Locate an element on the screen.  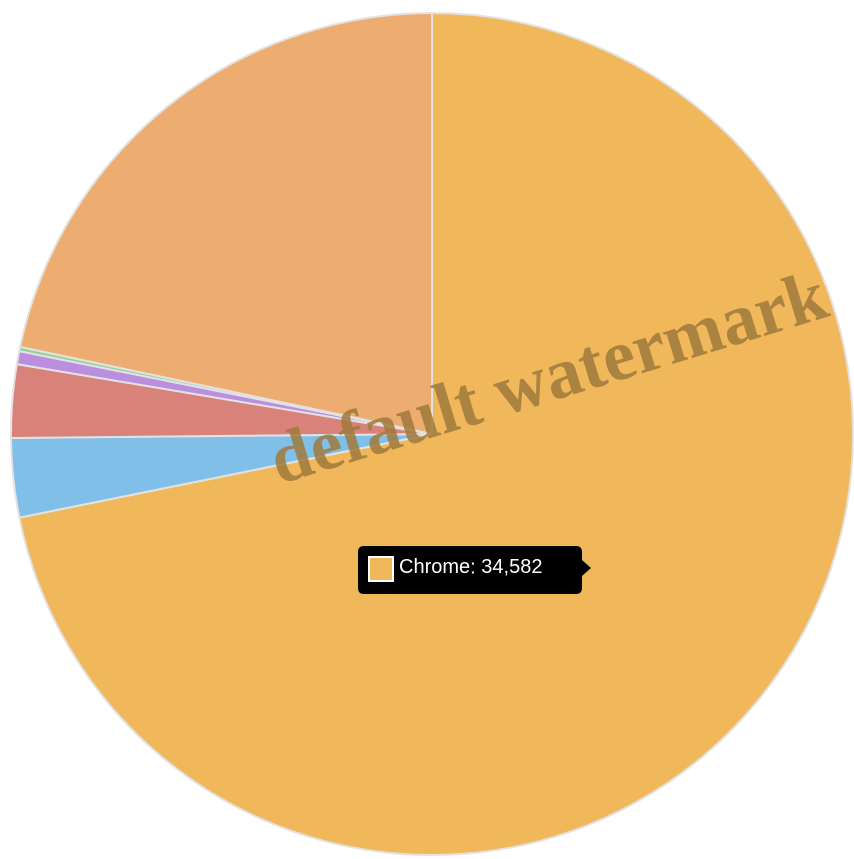
tooltip: Chrome: 34,582 is located at coordinates (474, 570).